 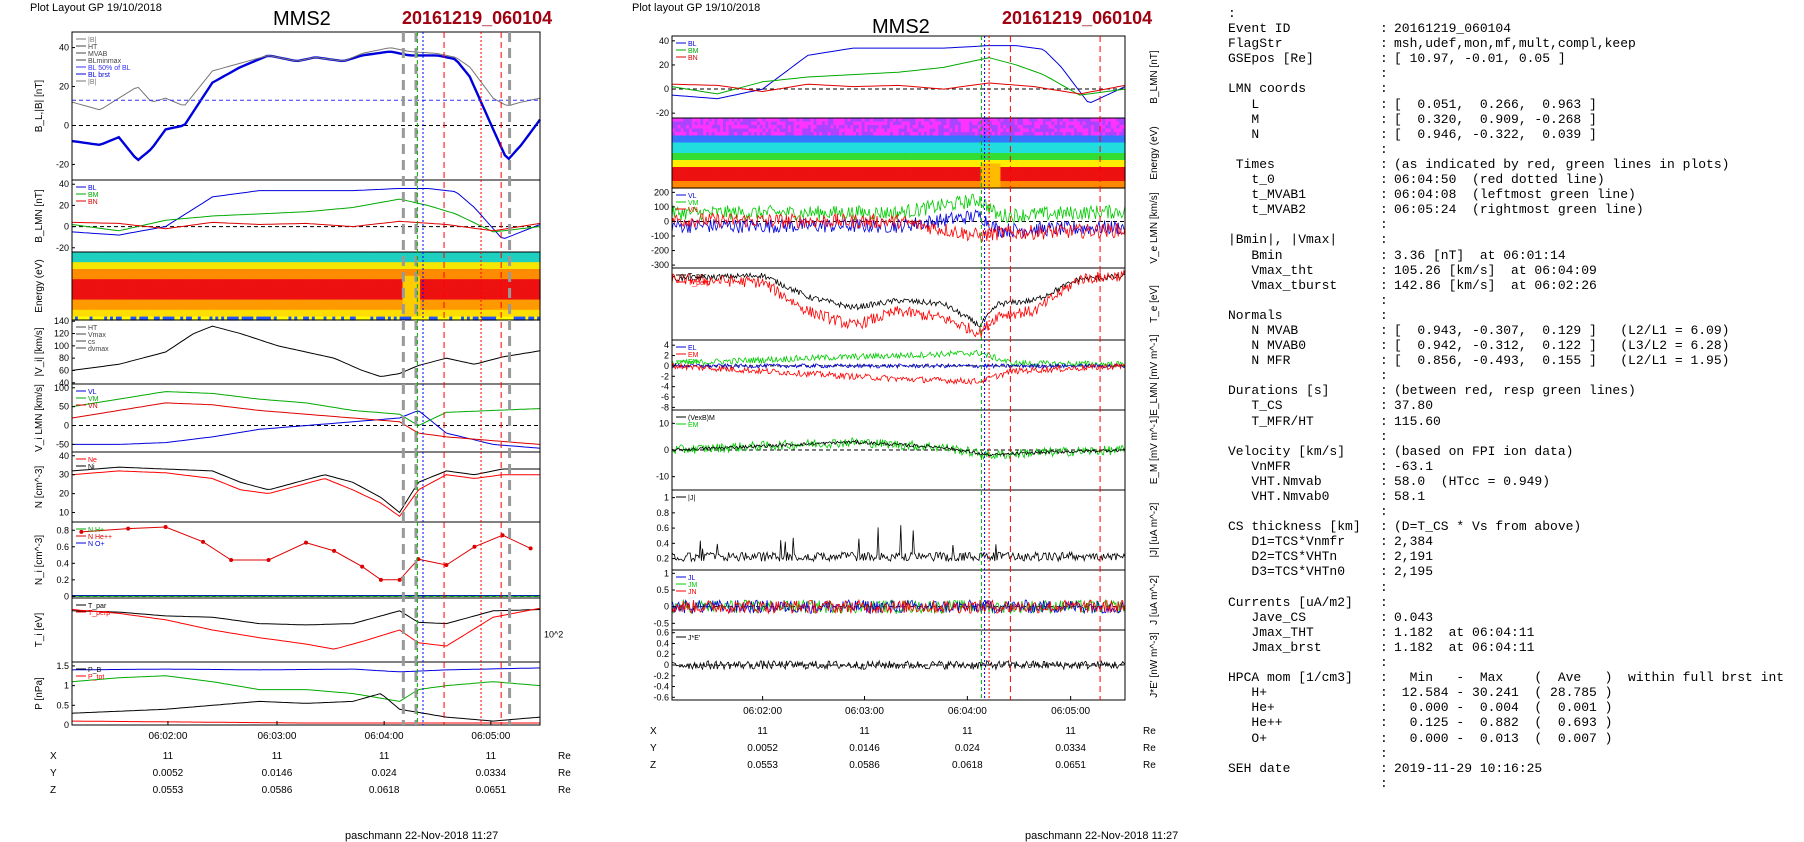 What do you see at coordinates (384, 736) in the screenshot?
I see `time-tick-label: 06:04:00` at bounding box center [384, 736].